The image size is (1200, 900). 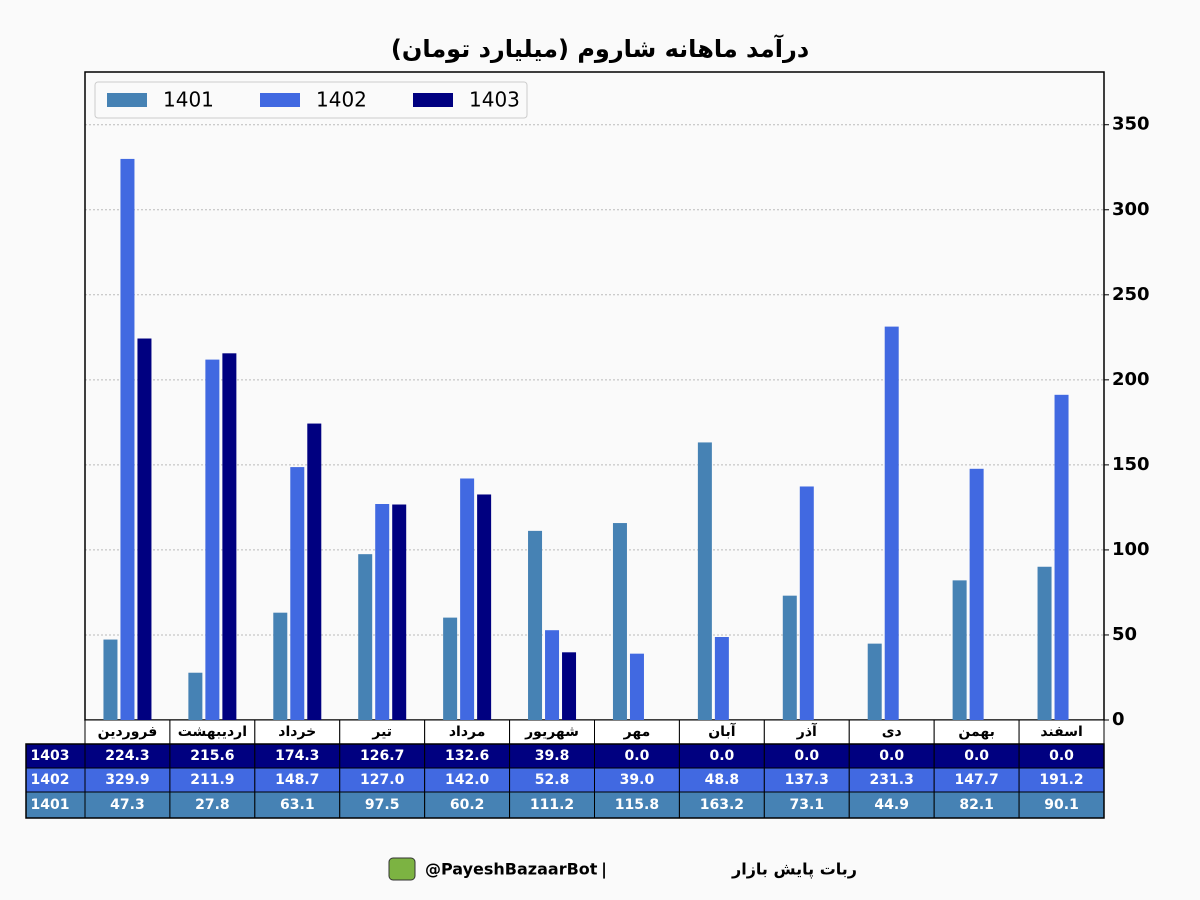 I want to click on table-value: 231.3, so click(x=892, y=780).